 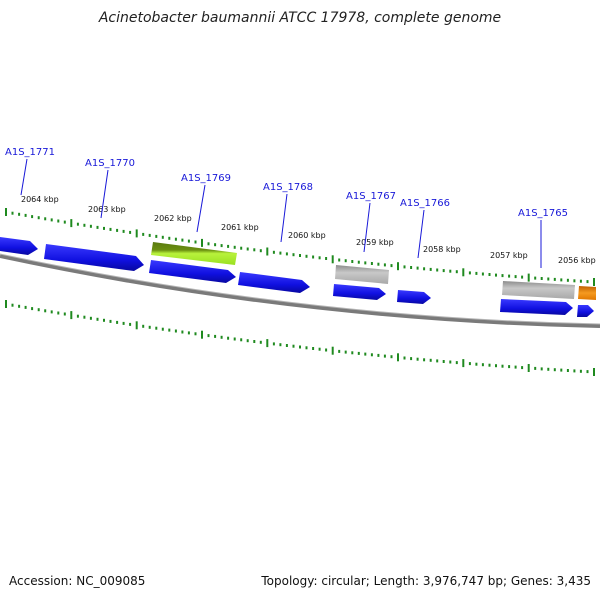 I want to click on gene-label-a1s-1770: A1S_1770, so click(x=110, y=163).